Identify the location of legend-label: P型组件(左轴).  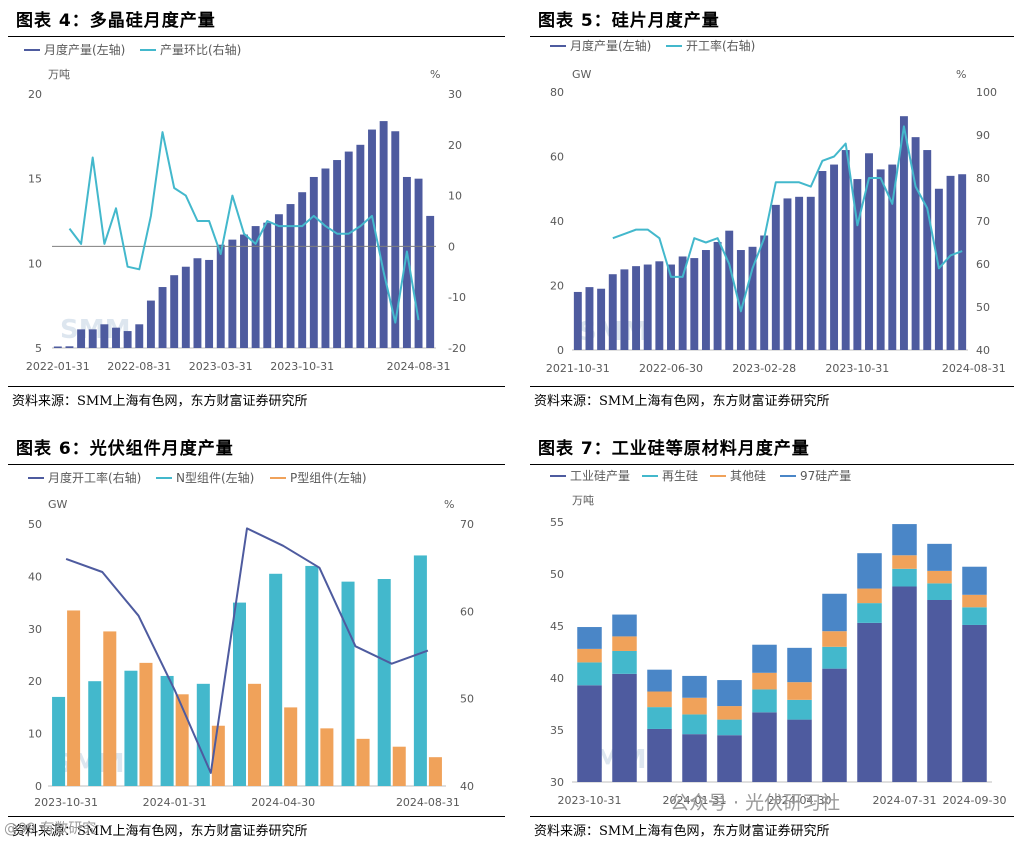
(328, 477).